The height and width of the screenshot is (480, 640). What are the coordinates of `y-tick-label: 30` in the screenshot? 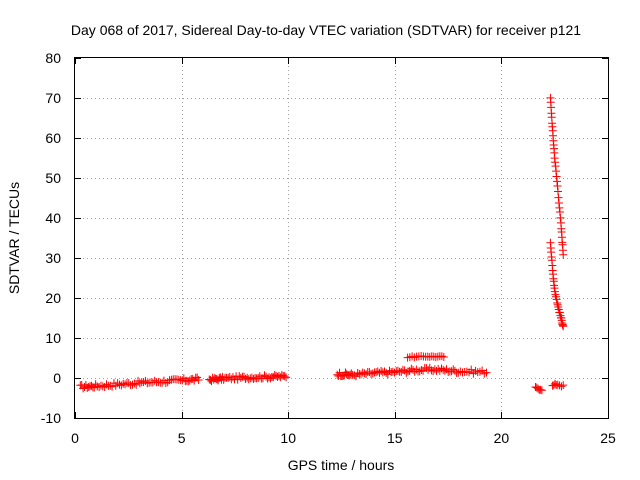 It's located at (53, 258).